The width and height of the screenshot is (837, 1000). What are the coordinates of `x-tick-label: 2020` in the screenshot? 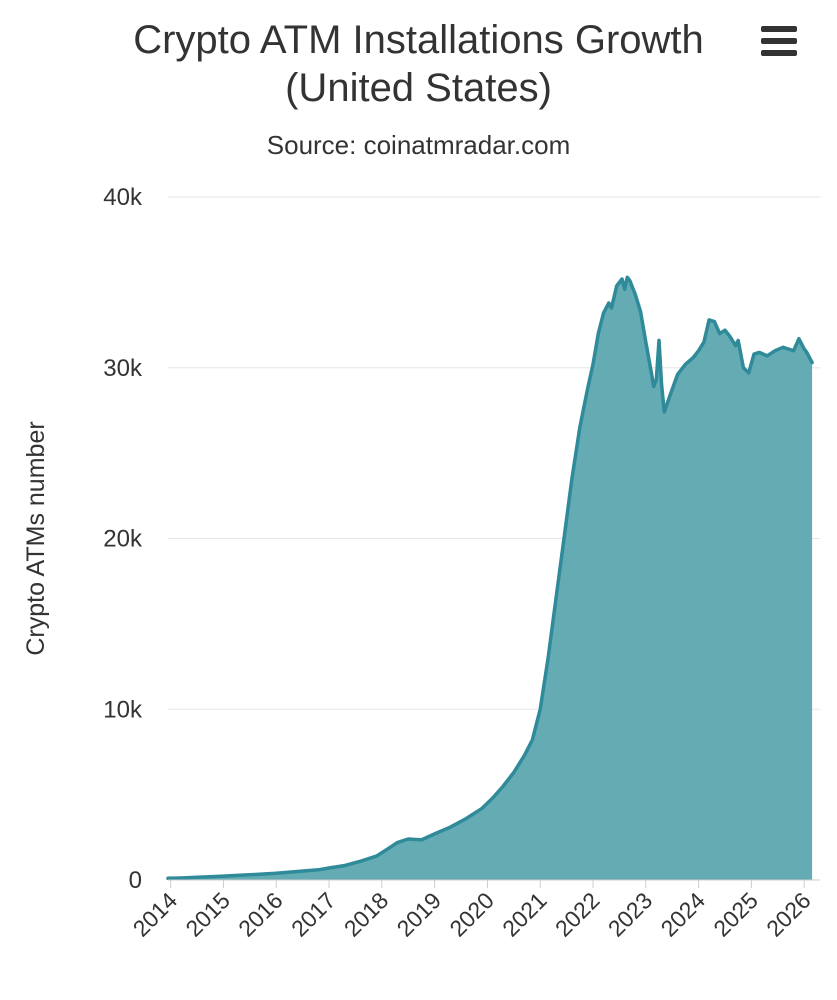 It's located at (471, 914).